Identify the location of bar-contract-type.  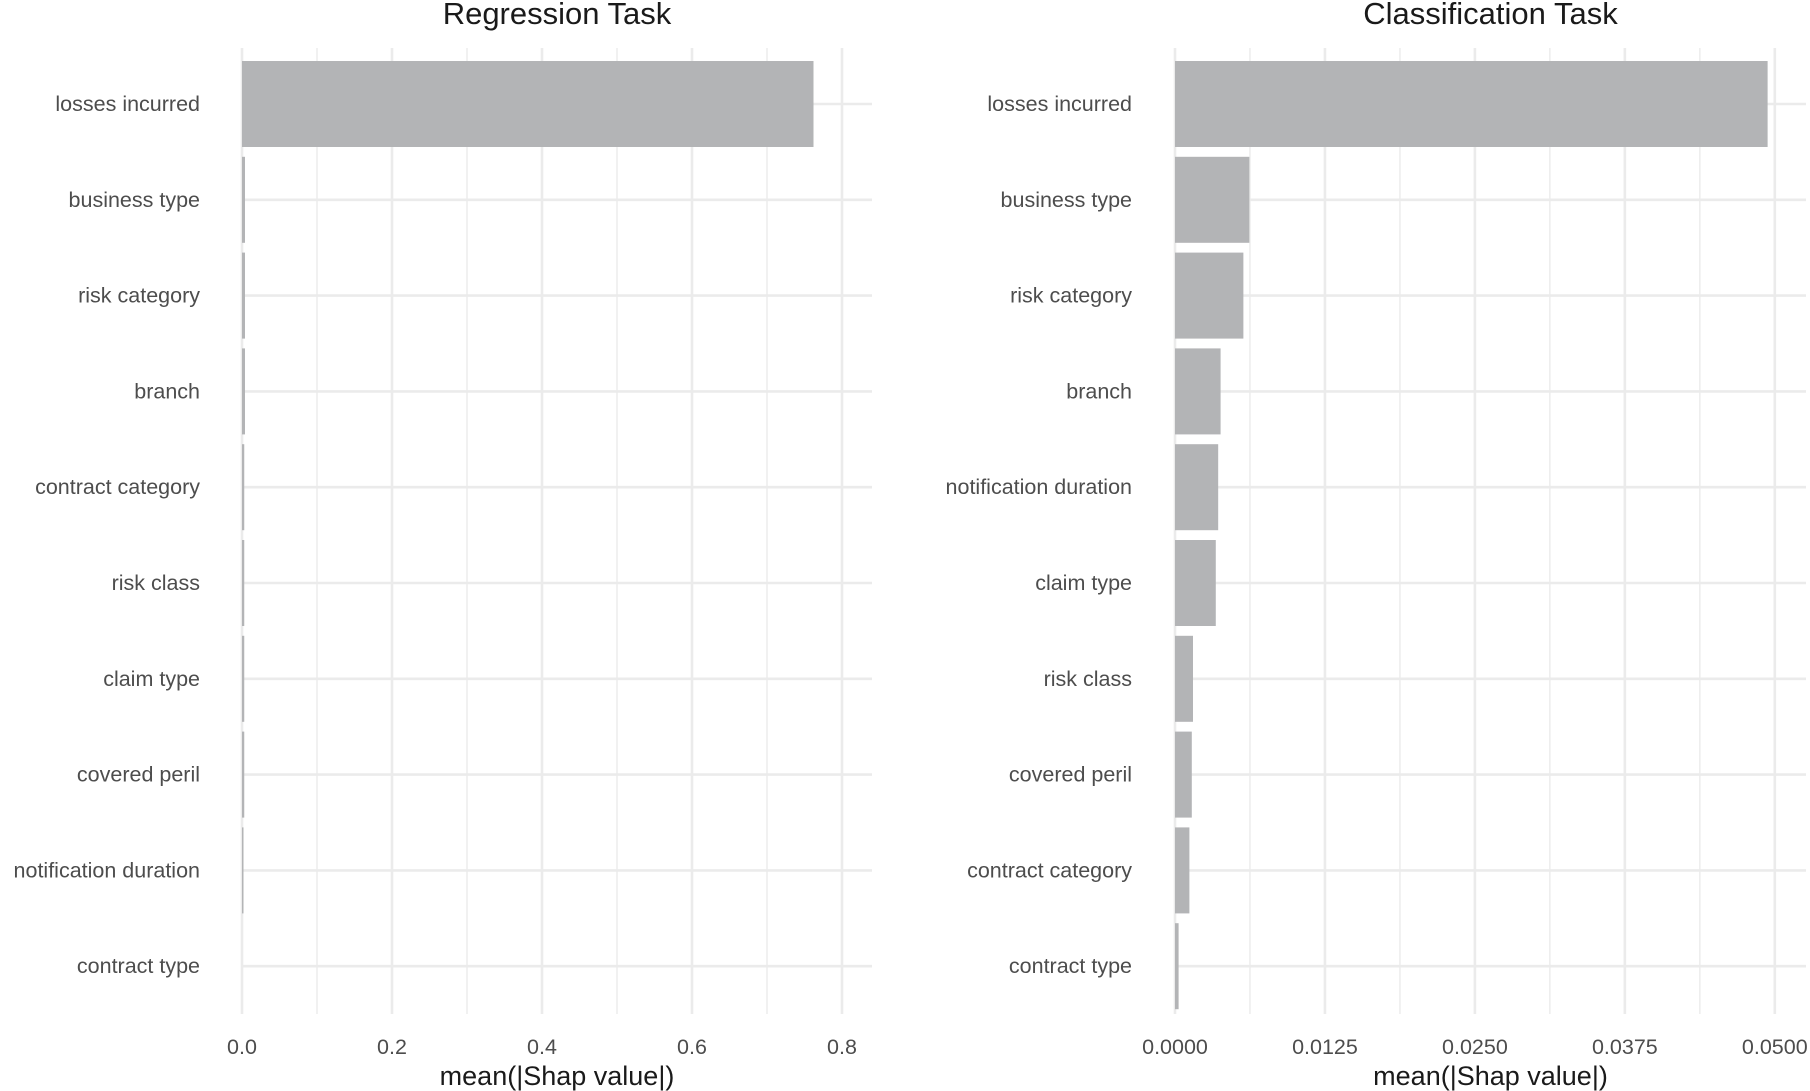
(1177, 966).